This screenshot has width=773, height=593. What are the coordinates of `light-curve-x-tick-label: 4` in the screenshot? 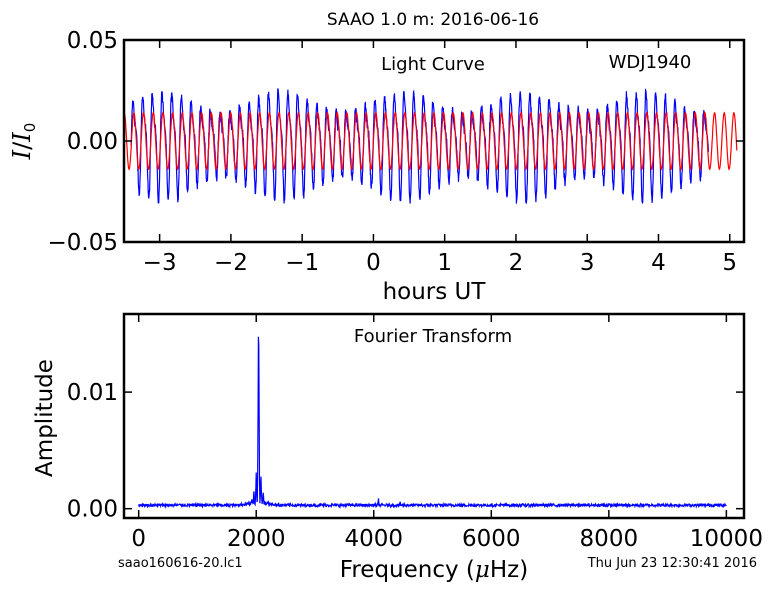 It's located at (658, 263).